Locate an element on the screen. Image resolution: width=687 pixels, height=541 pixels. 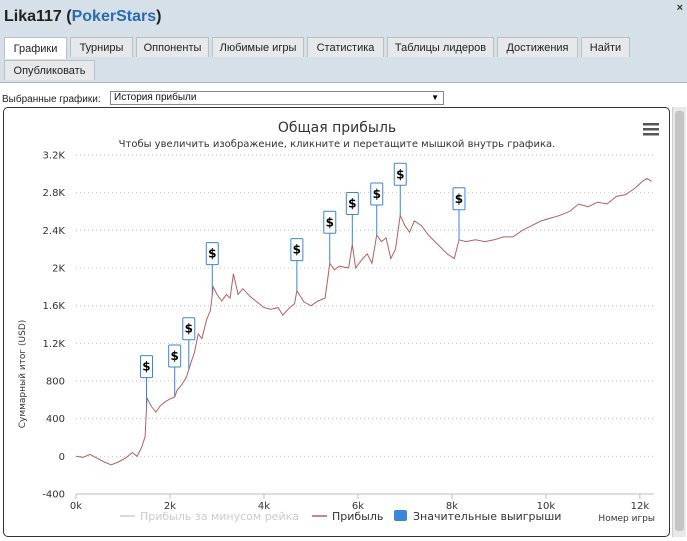
x-tick-label: 4k is located at coordinates (264, 506).